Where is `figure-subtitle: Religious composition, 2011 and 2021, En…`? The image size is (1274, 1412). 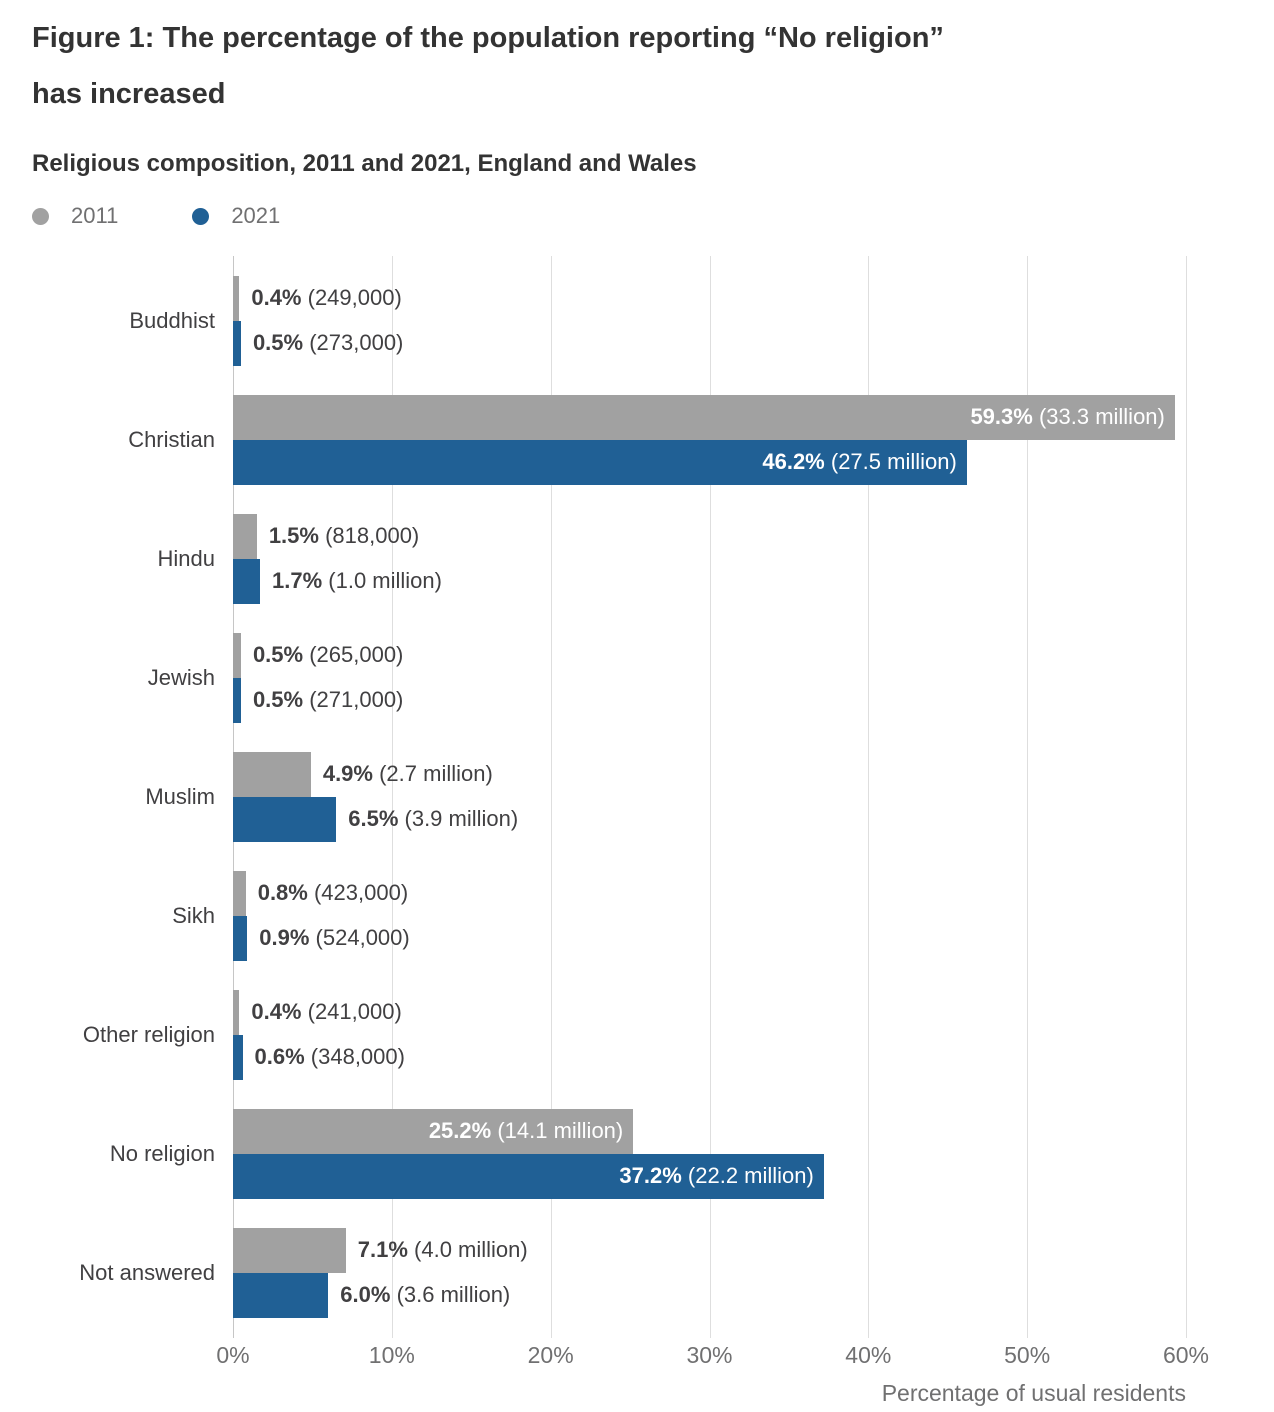 figure-subtitle: Religious composition, 2011 and 2021, En… is located at coordinates (364, 163).